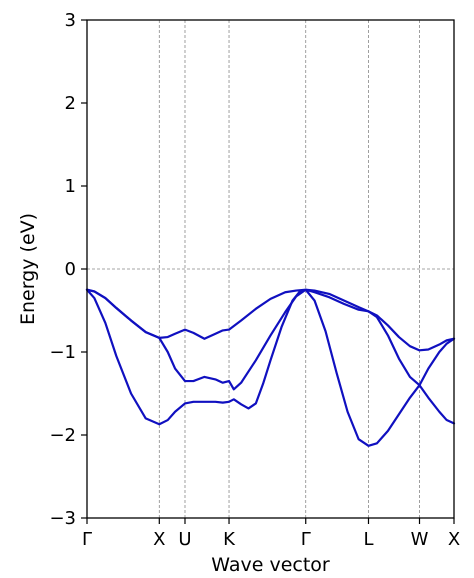 The width and height of the screenshot is (474, 578). I want to click on y-axis-label: Energy (eV), so click(28, 269).